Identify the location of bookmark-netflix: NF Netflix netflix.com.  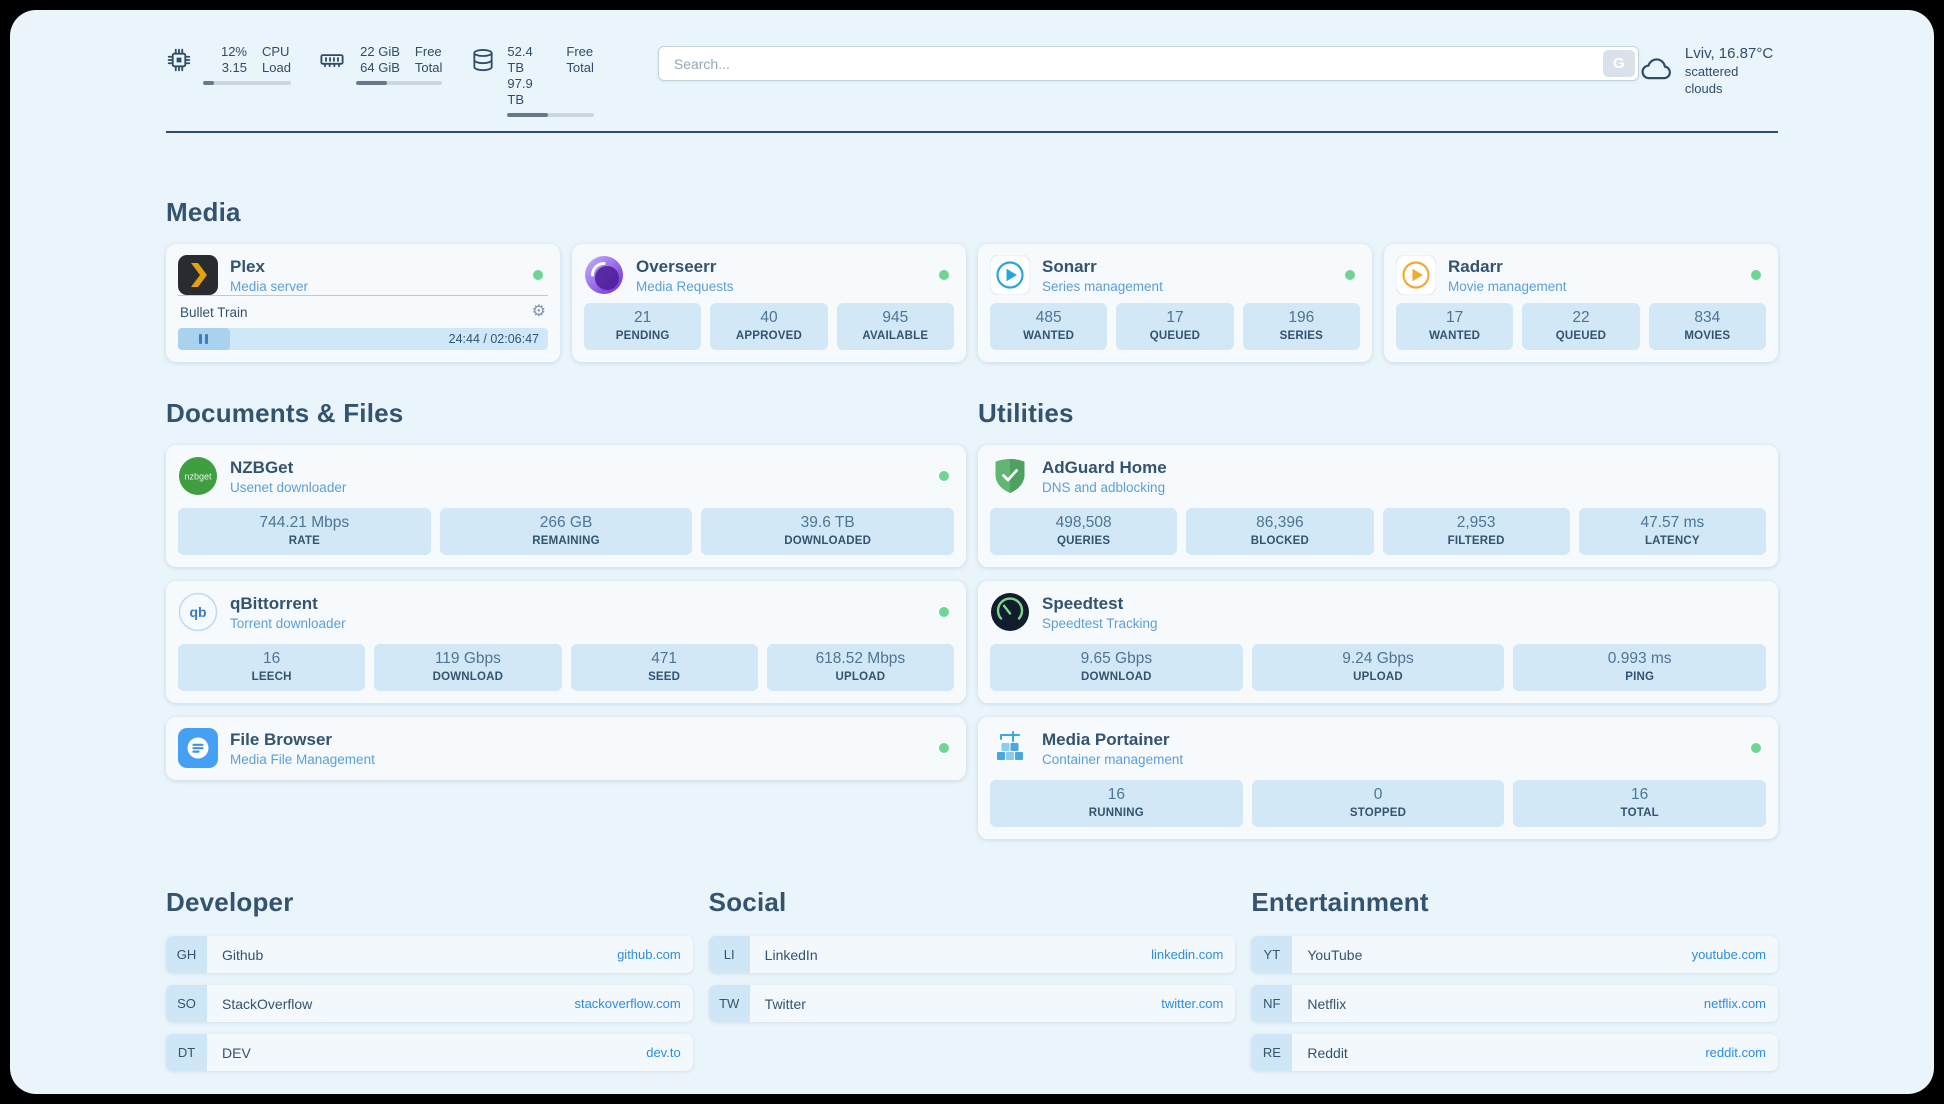
(1515, 1003).